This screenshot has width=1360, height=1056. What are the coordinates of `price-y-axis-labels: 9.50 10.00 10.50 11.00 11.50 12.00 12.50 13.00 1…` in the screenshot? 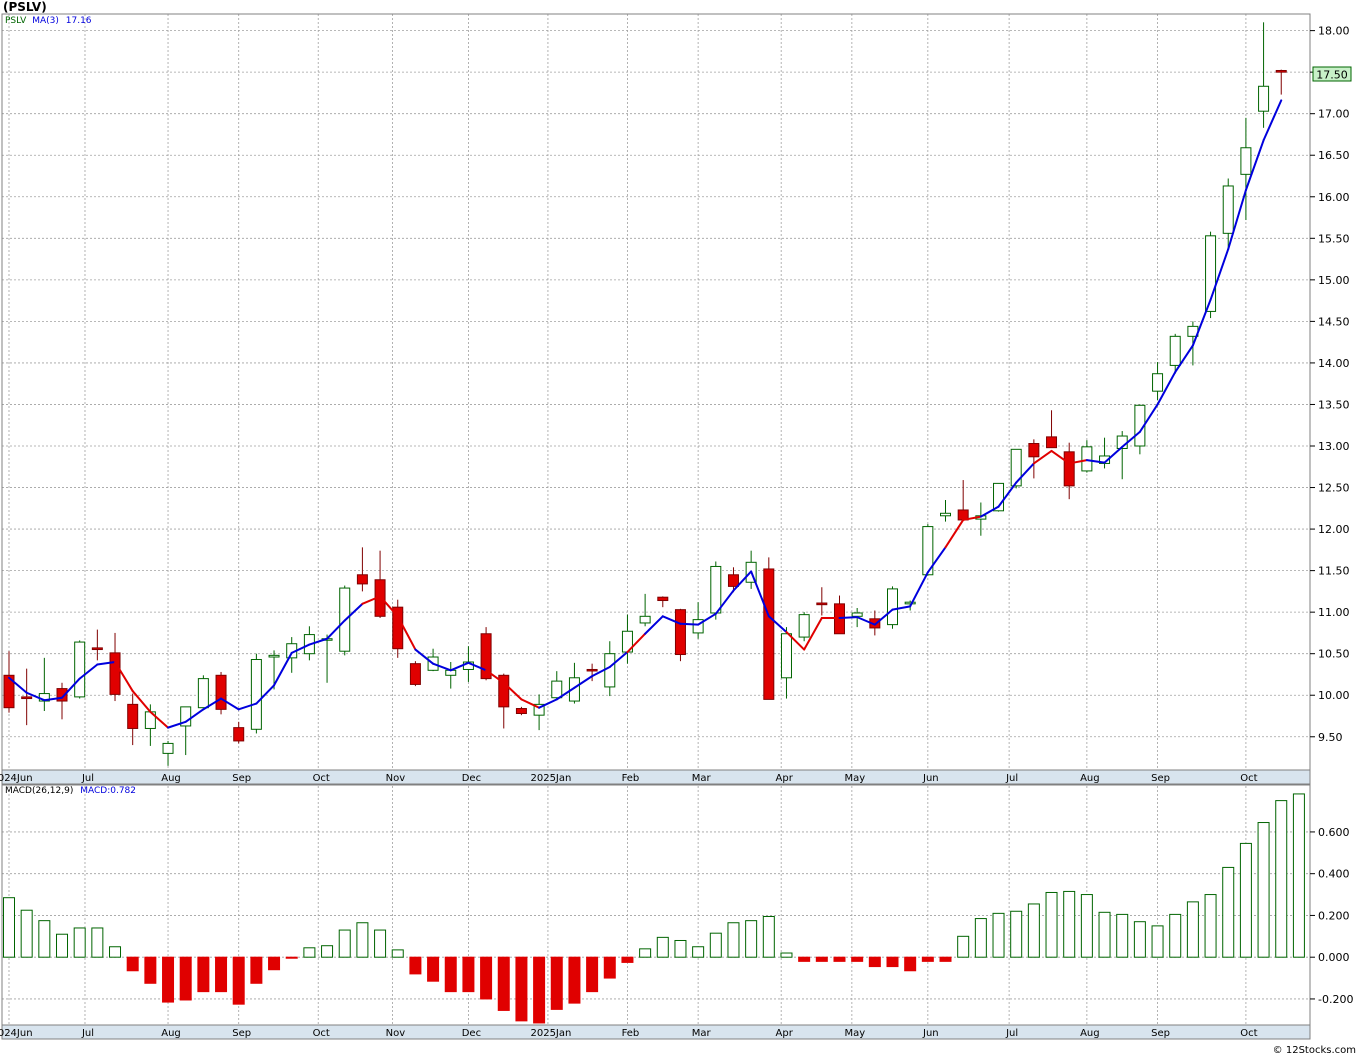 It's located at (1330, 384).